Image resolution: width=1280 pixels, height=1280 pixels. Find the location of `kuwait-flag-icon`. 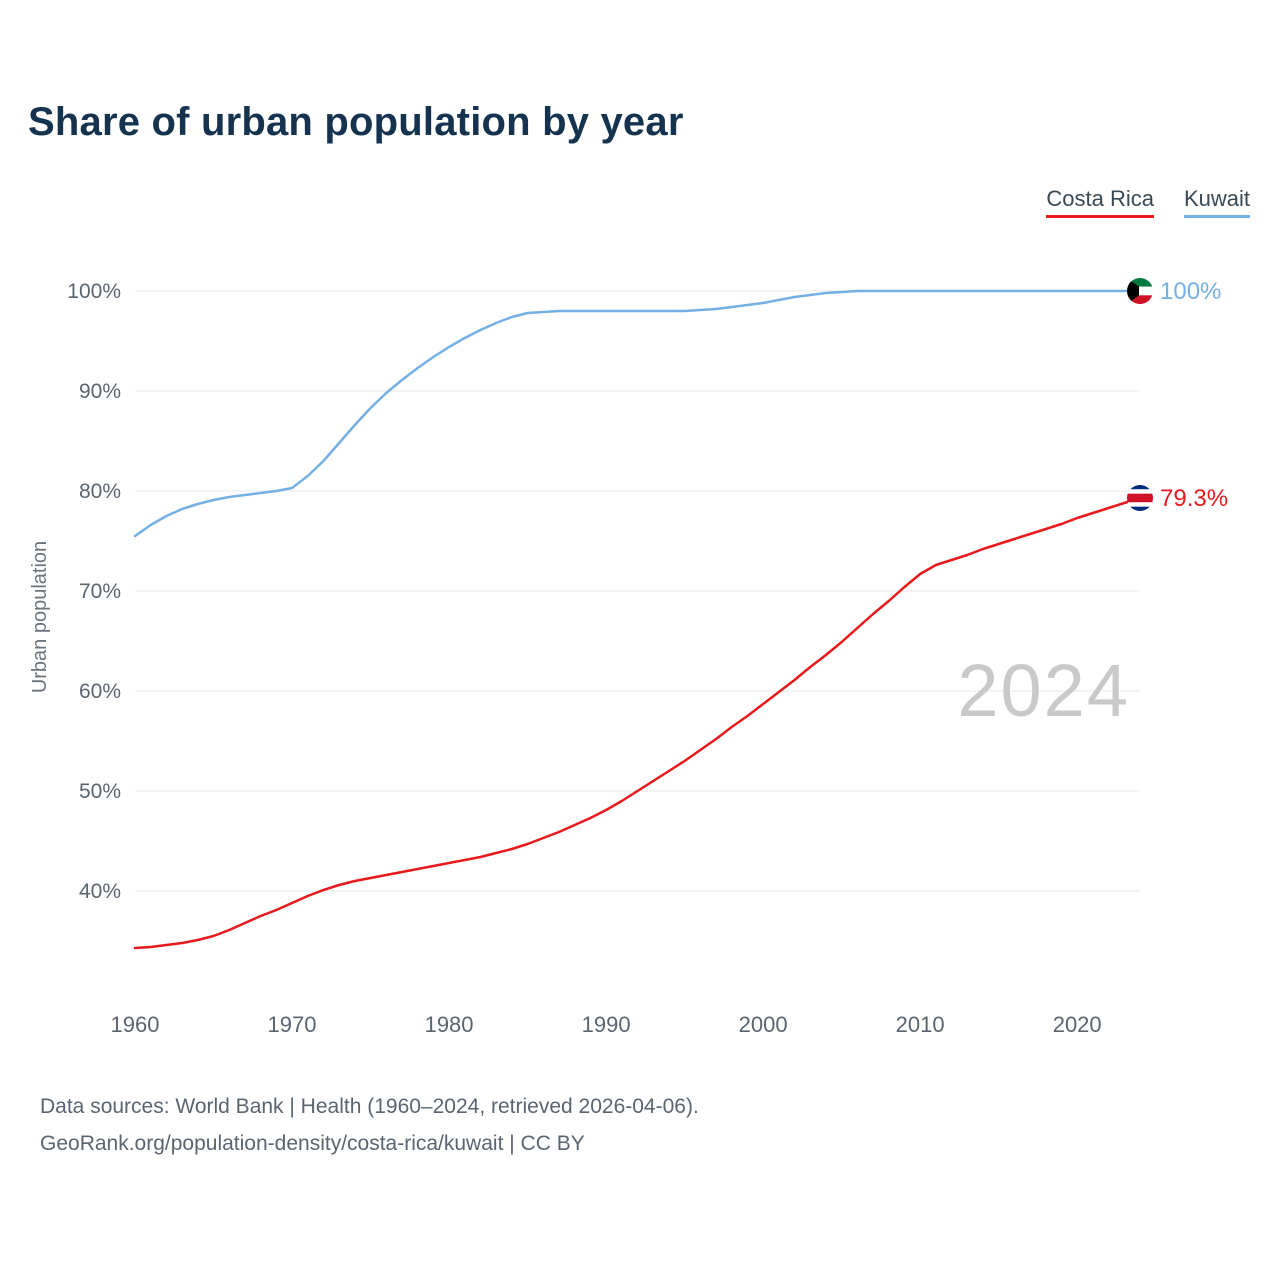

kuwait-flag-icon is located at coordinates (1140, 291).